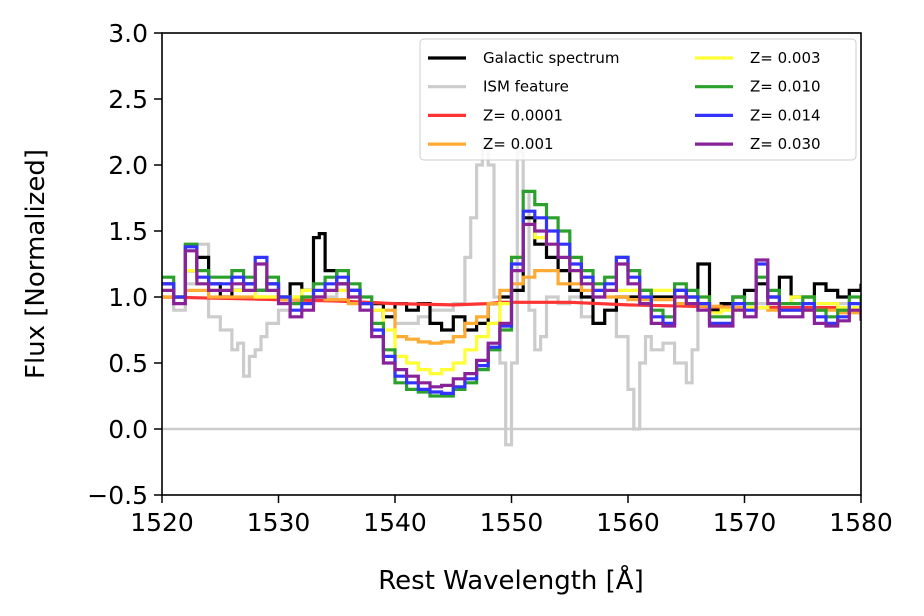 This screenshot has width=924, height=616. Describe the element at coordinates (395, 522) in the screenshot. I see `x-tick-label: 1540` at that location.